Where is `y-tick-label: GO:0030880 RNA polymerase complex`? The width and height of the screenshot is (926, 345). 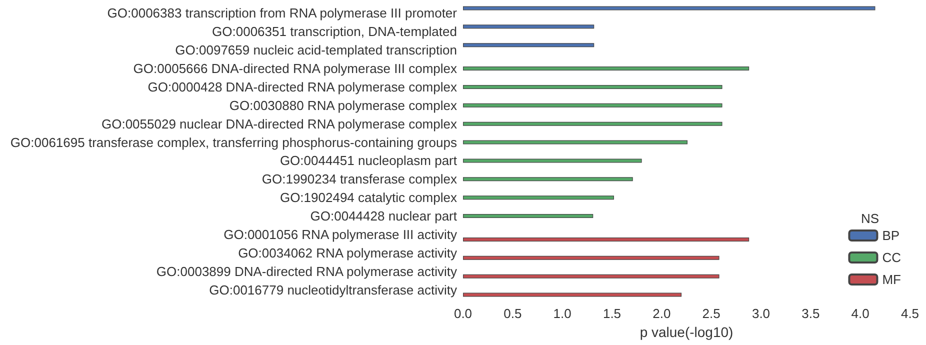
y-tick-label: GO:0030880 RNA polymerase complex is located at coordinates (343, 105).